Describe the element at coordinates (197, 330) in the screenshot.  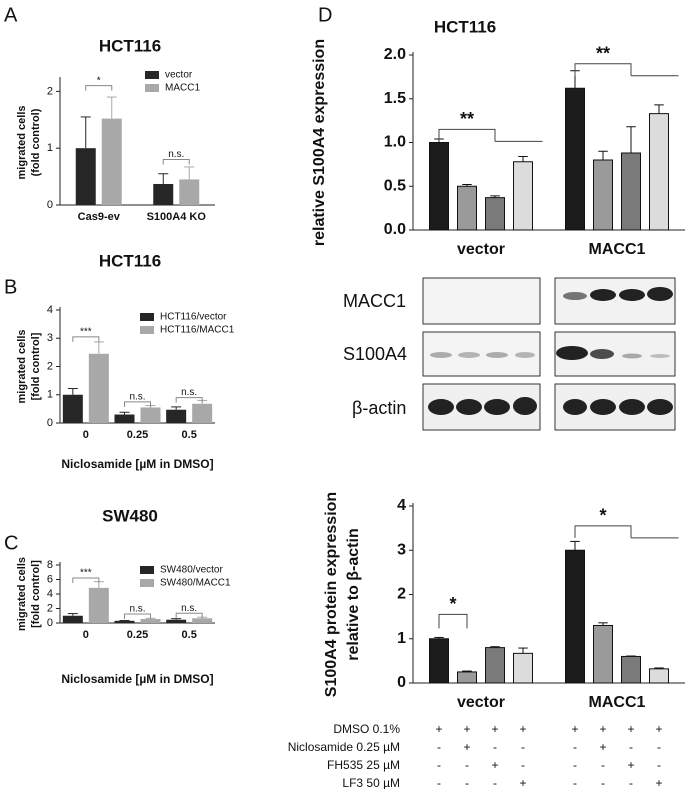
I see `legend-label: HCT116/MACC1` at that location.